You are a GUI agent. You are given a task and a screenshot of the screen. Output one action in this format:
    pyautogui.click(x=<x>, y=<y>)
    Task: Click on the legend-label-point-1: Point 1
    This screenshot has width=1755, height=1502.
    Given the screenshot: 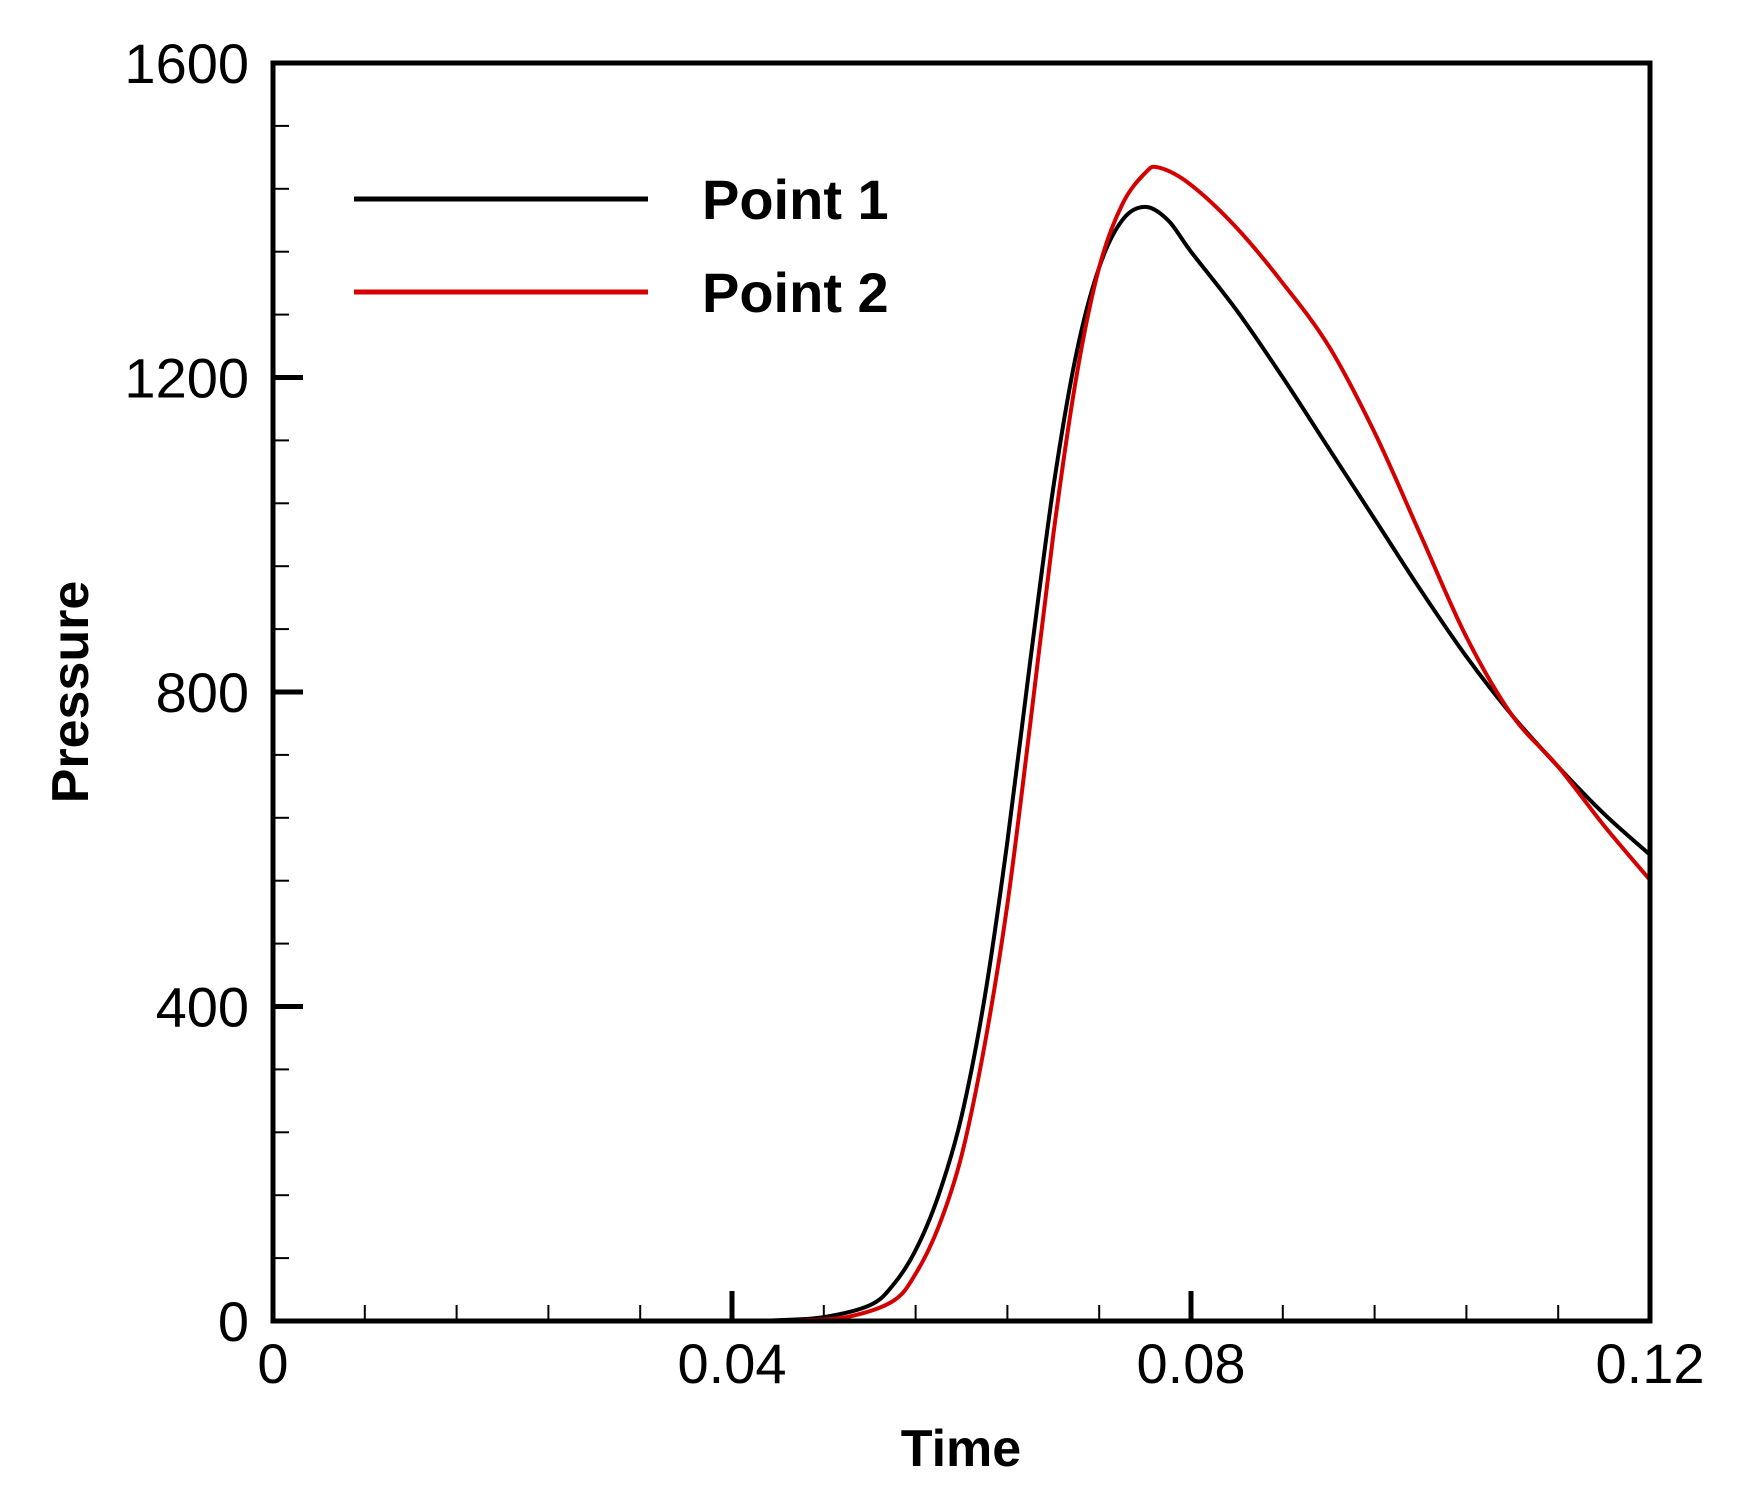 What is the action you would take?
    pyautogui.click(x=795, y=199)
    